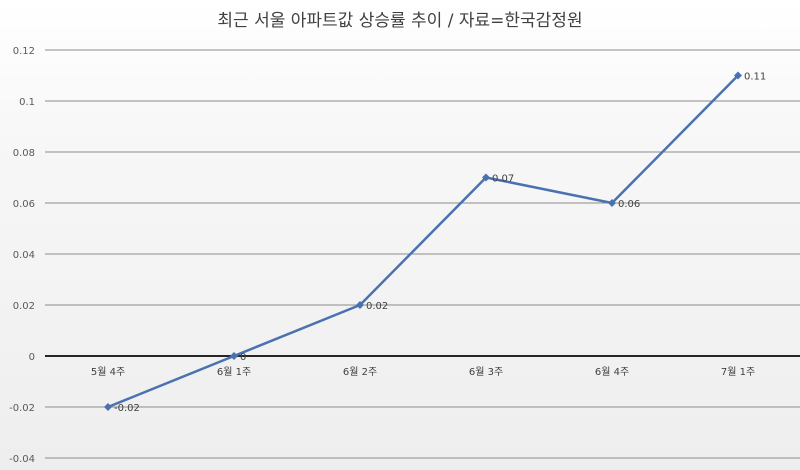  Describe the element at coordinates (360, 372) in the screenshot. I see `x-tick-label: 6월 2주` at that location.